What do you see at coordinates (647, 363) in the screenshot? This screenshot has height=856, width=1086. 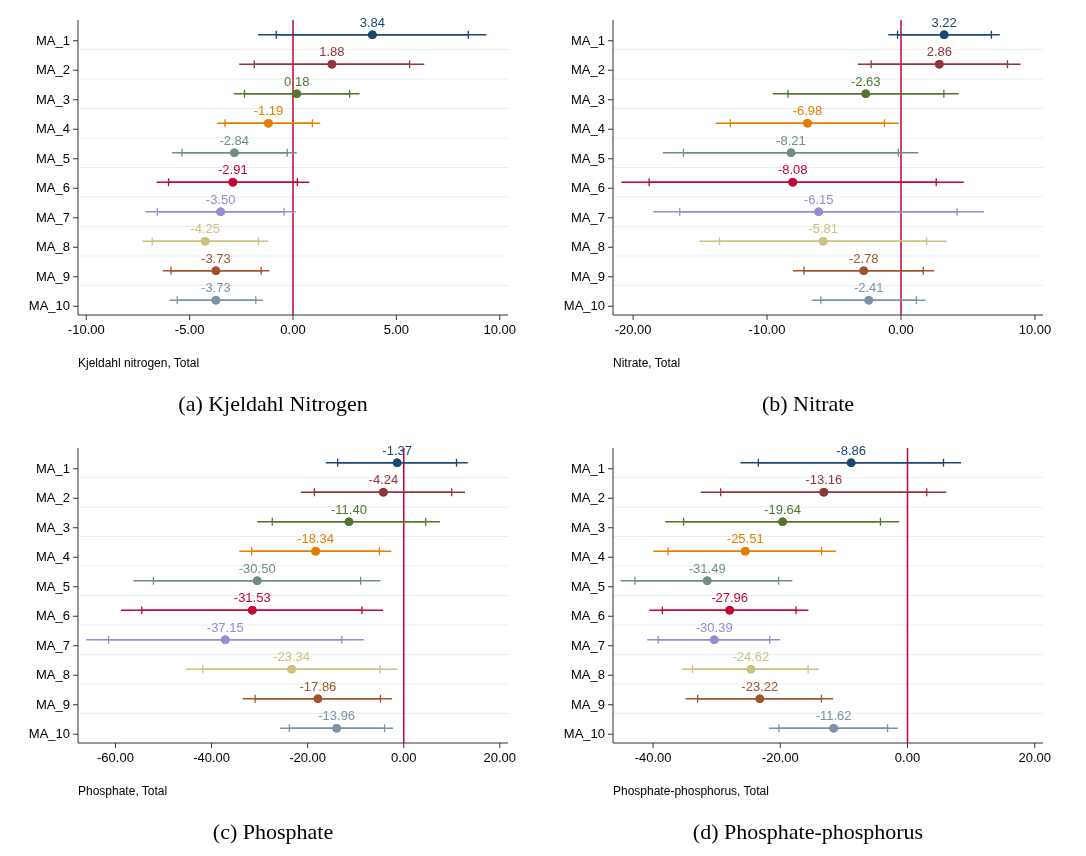 I see `x-axis-title: Nitrate, Total` at bounding box center [647, 363].